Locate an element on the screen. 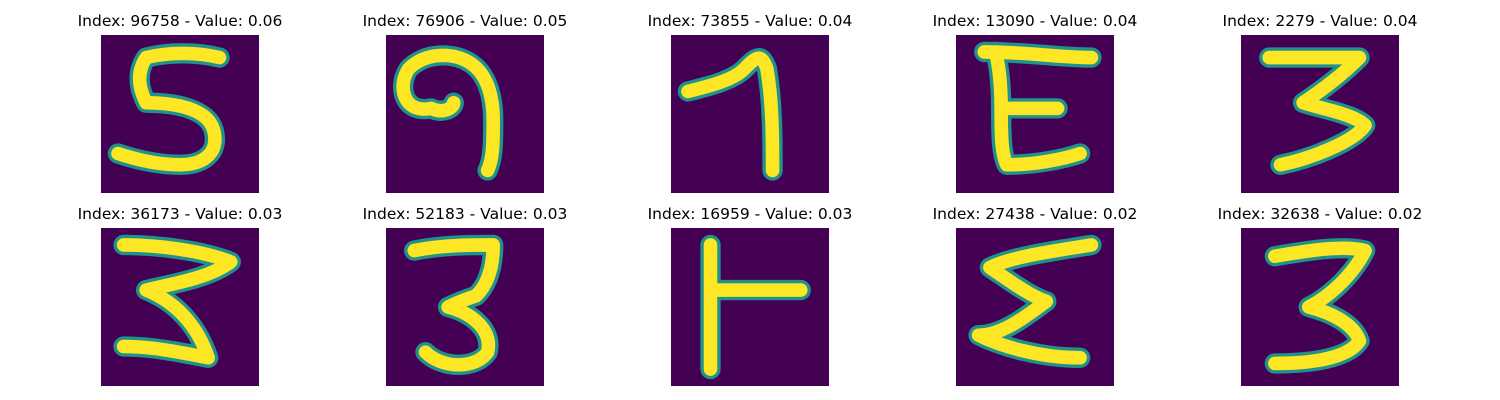 This screenshot has width=1500, height=400. image-panel: Index: 16959 - Value: 0.03 is located at coordinates (750, 300).